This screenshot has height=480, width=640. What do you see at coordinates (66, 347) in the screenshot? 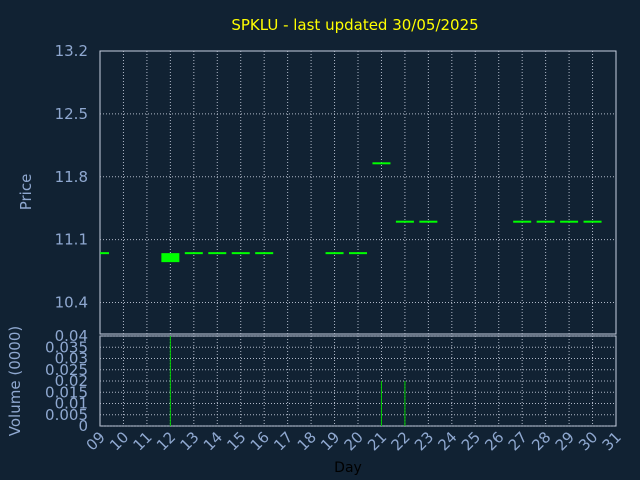
I see `volume-tick-label: 0.035` at bounding box center [66, 347].